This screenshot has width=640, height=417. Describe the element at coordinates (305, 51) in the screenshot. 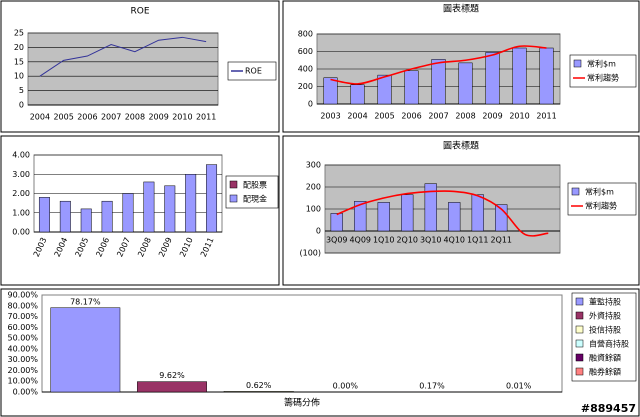

I see `y-tick-label: 600` at that location.